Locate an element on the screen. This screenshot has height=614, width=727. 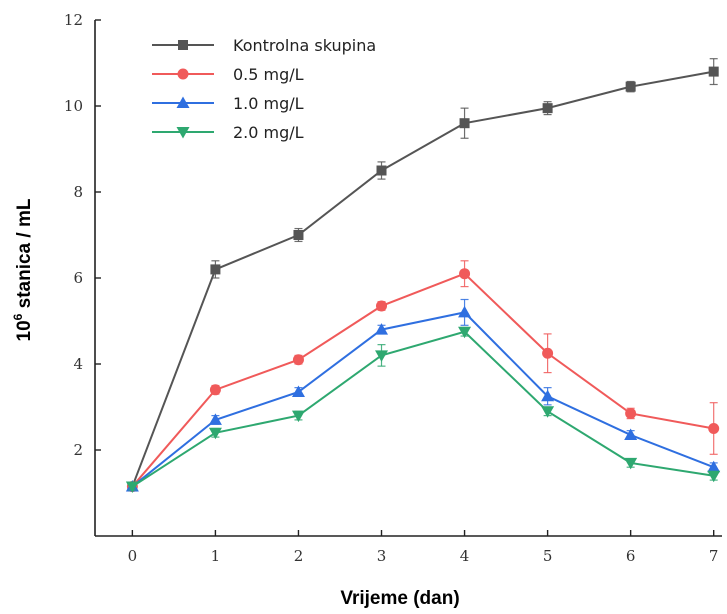
x-axis-ticks: 0 1 2 3 4 5 6 7 is located at coordinates (423, 547).